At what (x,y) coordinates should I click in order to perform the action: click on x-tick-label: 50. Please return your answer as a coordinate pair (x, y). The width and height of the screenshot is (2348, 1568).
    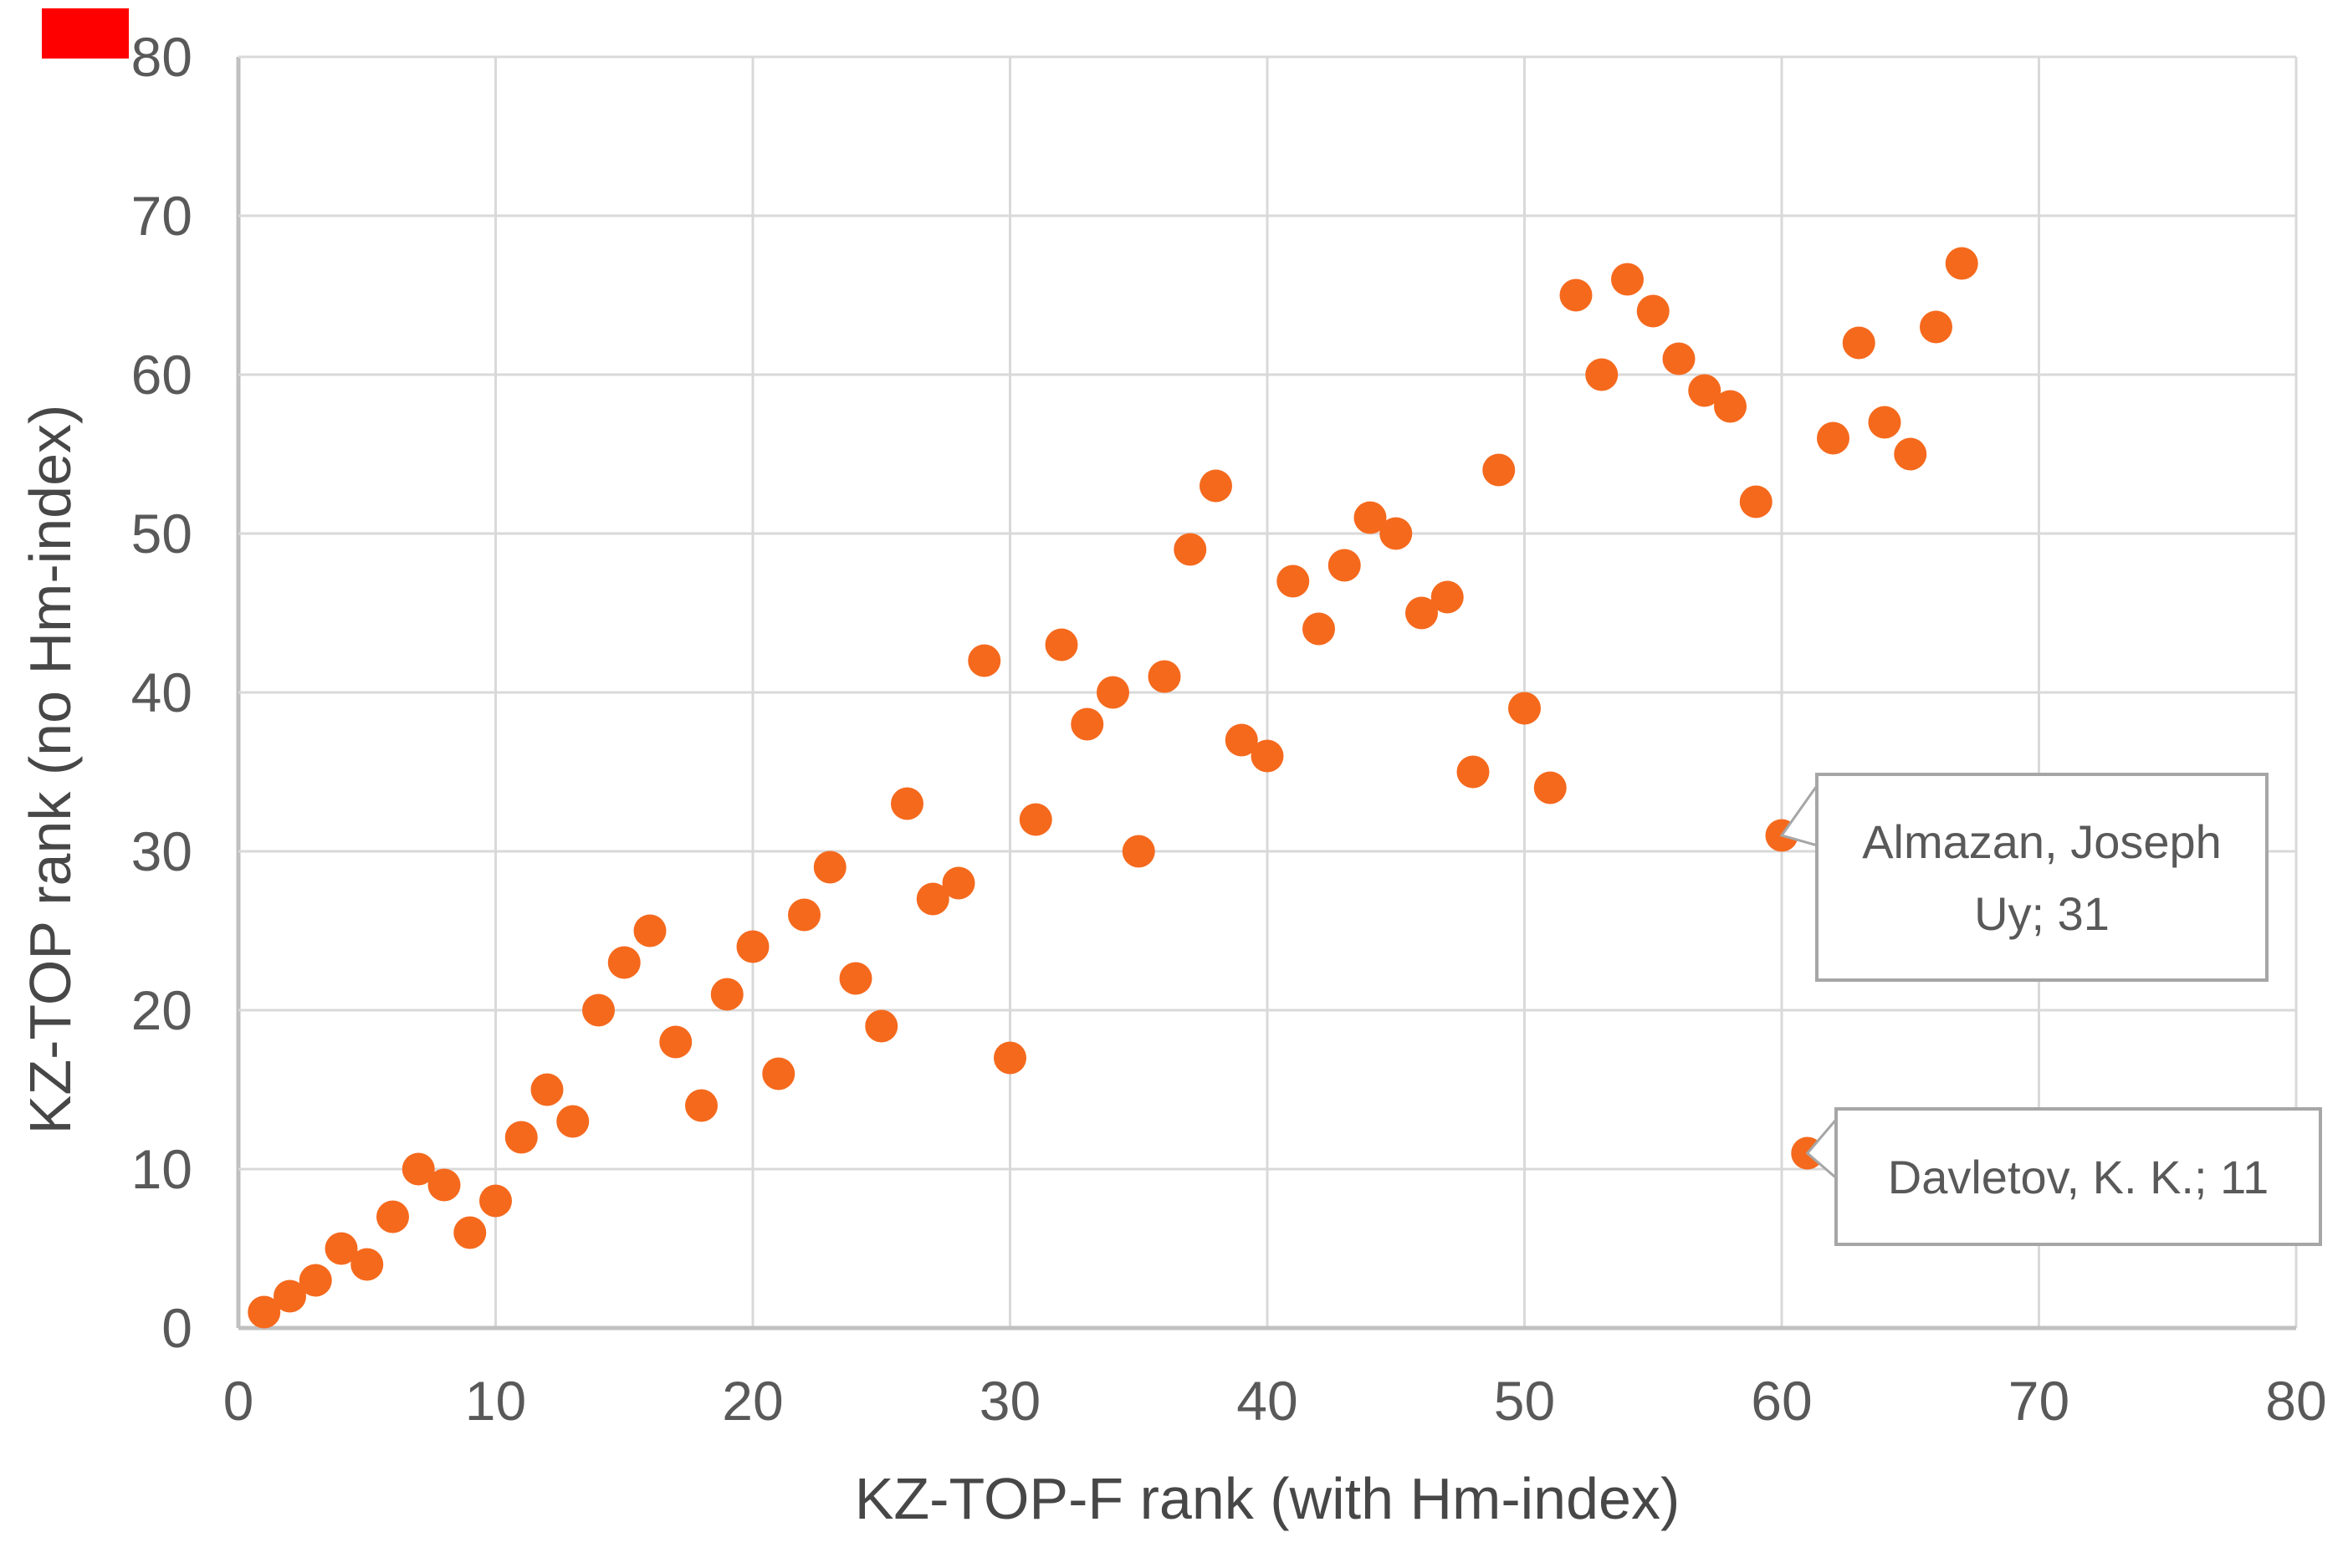
    Looking at the image, I should click on (1524, 1401).